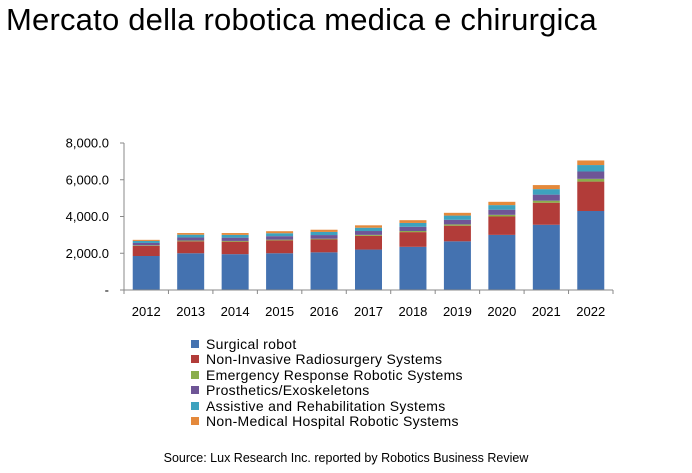 Image resolution: width=692 pixels, height=473 pixels. What do you see at coordinates (87, 143) in the screenshot?
I see `y-tick-label: 8,000.0` at bounding box center [87, 143].